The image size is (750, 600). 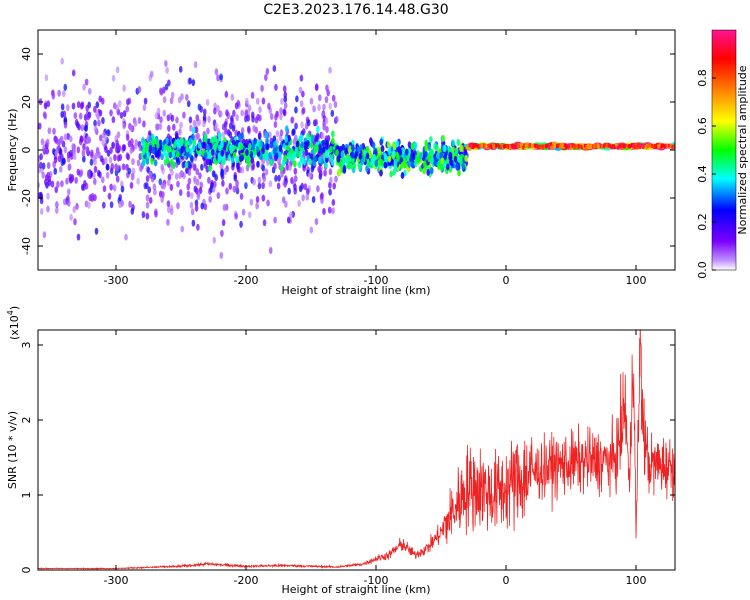 What do you see at coordinates (26, 495) in the screenshot?
I see `y-tick-label: 1` at bounding box center [26, 495].